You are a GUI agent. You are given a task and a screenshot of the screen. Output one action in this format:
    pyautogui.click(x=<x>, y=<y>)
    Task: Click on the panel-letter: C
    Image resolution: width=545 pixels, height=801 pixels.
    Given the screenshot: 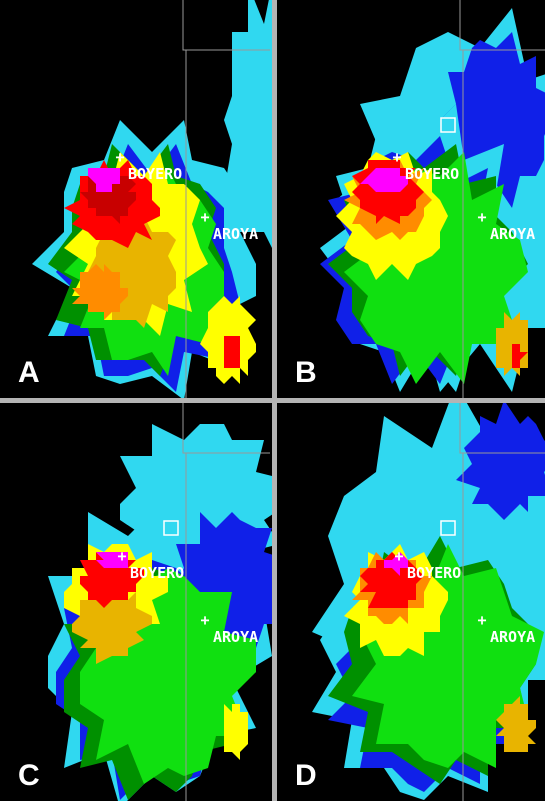 What is the action you would take?
    pyautogui.click(x=29, y=775)
    